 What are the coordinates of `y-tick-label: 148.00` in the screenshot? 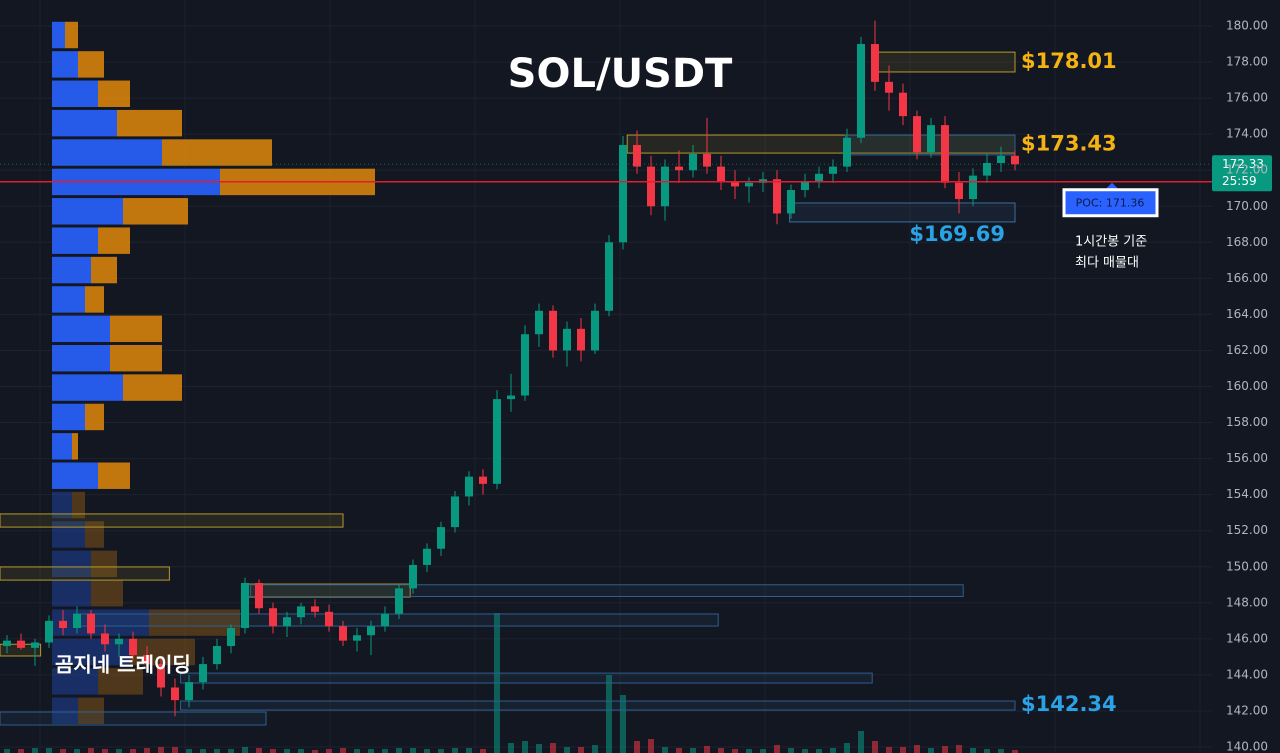 It's located at (1247, 602).